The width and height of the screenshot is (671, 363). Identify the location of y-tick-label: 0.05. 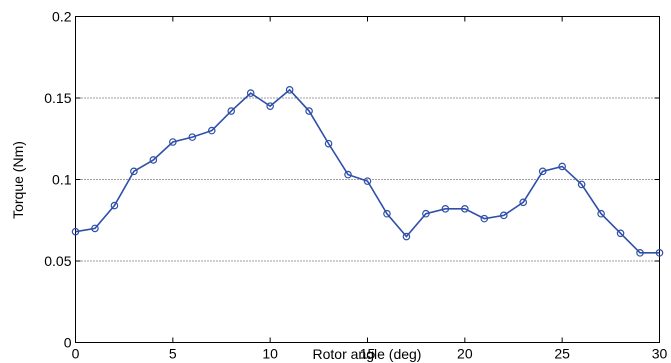
(57, 261).